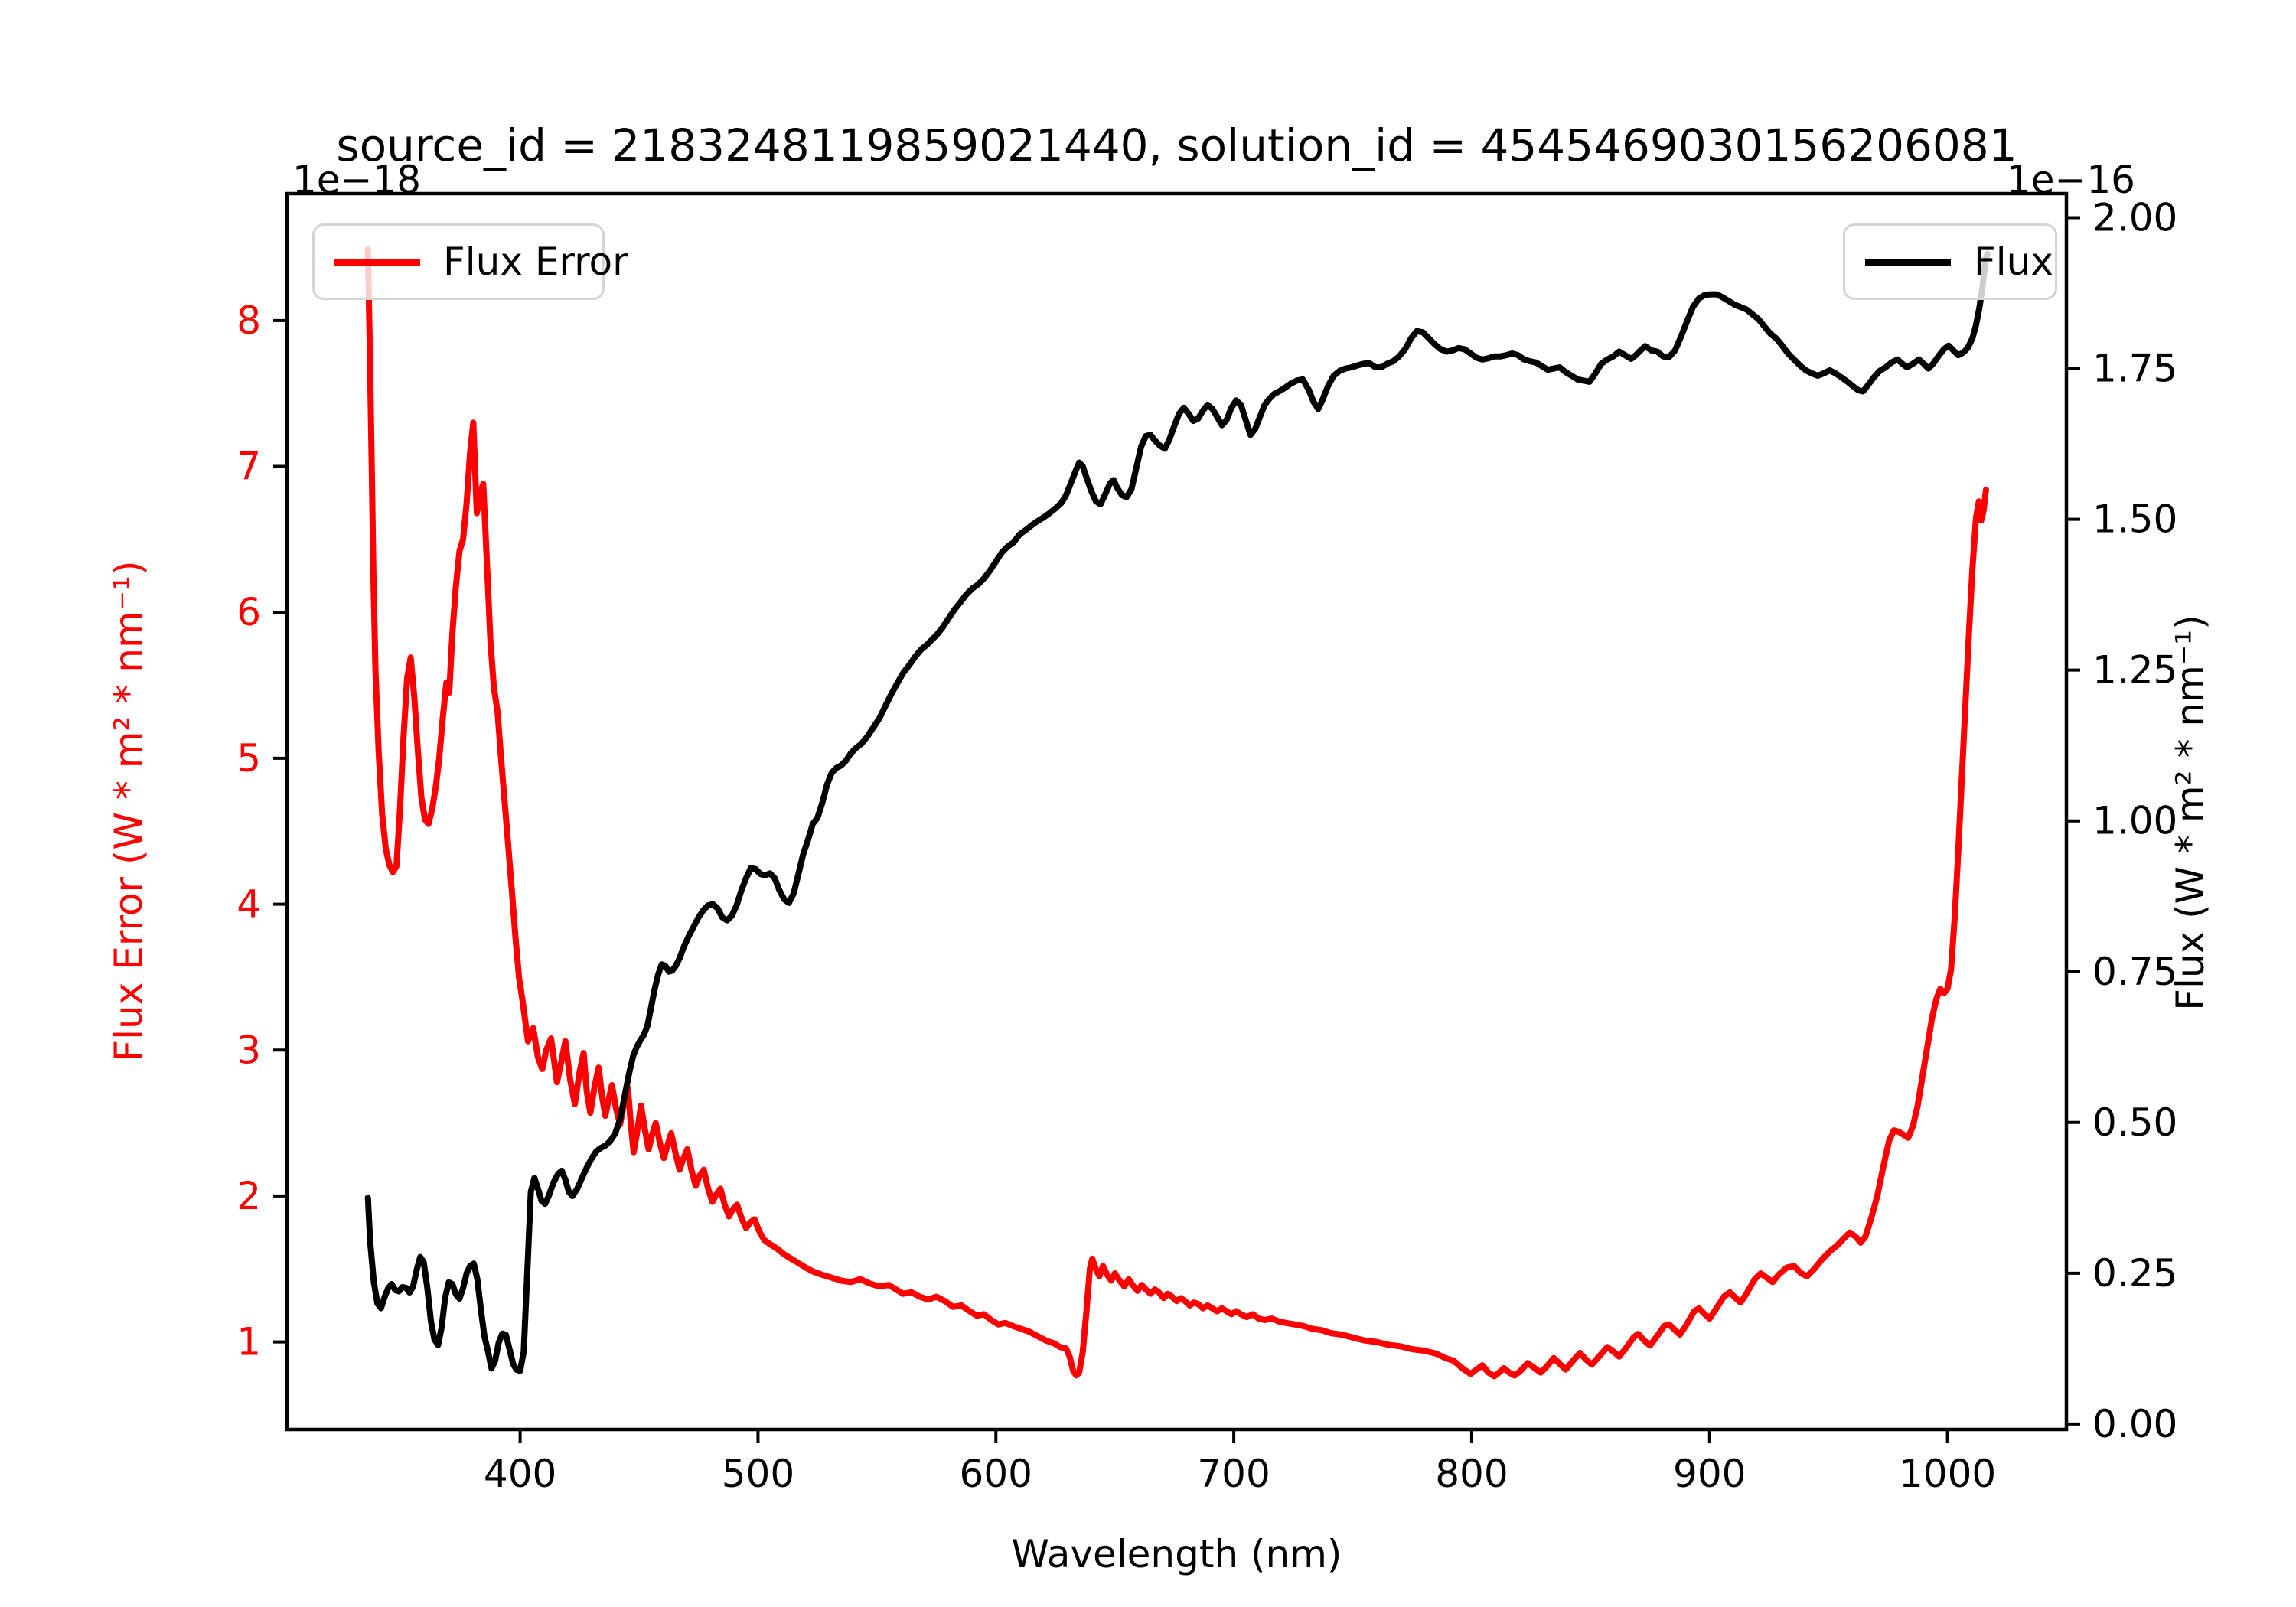  Describe the element at coordinates (248, 612) in the screenshot. I see `left-y-tick-label: 6` at that location.